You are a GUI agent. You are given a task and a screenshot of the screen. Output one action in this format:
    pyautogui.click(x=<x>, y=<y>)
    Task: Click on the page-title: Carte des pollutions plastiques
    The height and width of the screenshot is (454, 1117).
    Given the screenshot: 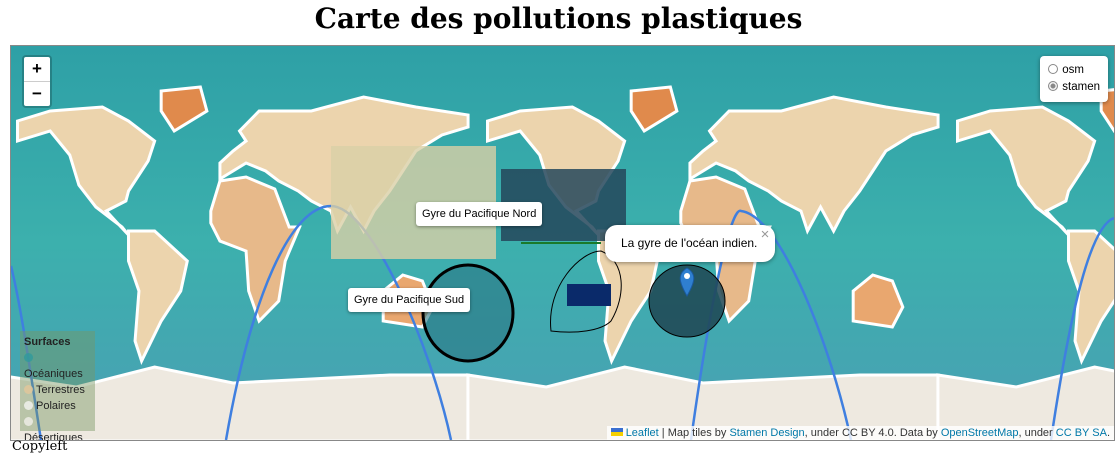 What is the action you would take?
    pyautogui.click(x=558, y=18)
    